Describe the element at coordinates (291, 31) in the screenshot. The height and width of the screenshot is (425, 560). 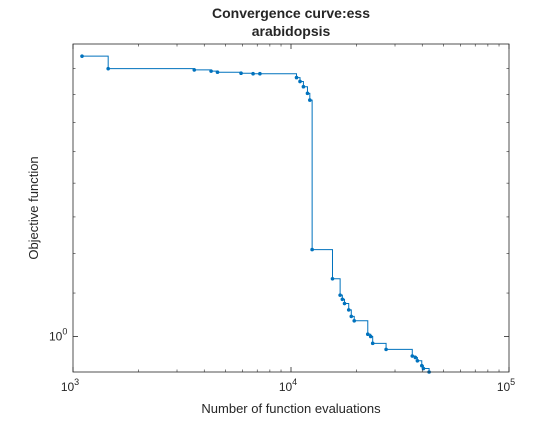
I see `chart-title-line-2: arabidopsis` at that location.